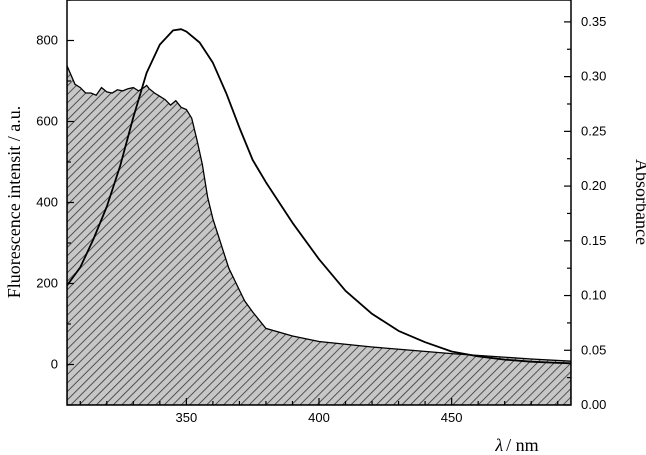  What do you see at coordinates (54, 364) in the screenshot?
I see `y-left-tick-label: 0` at bounding box center [54, 364].